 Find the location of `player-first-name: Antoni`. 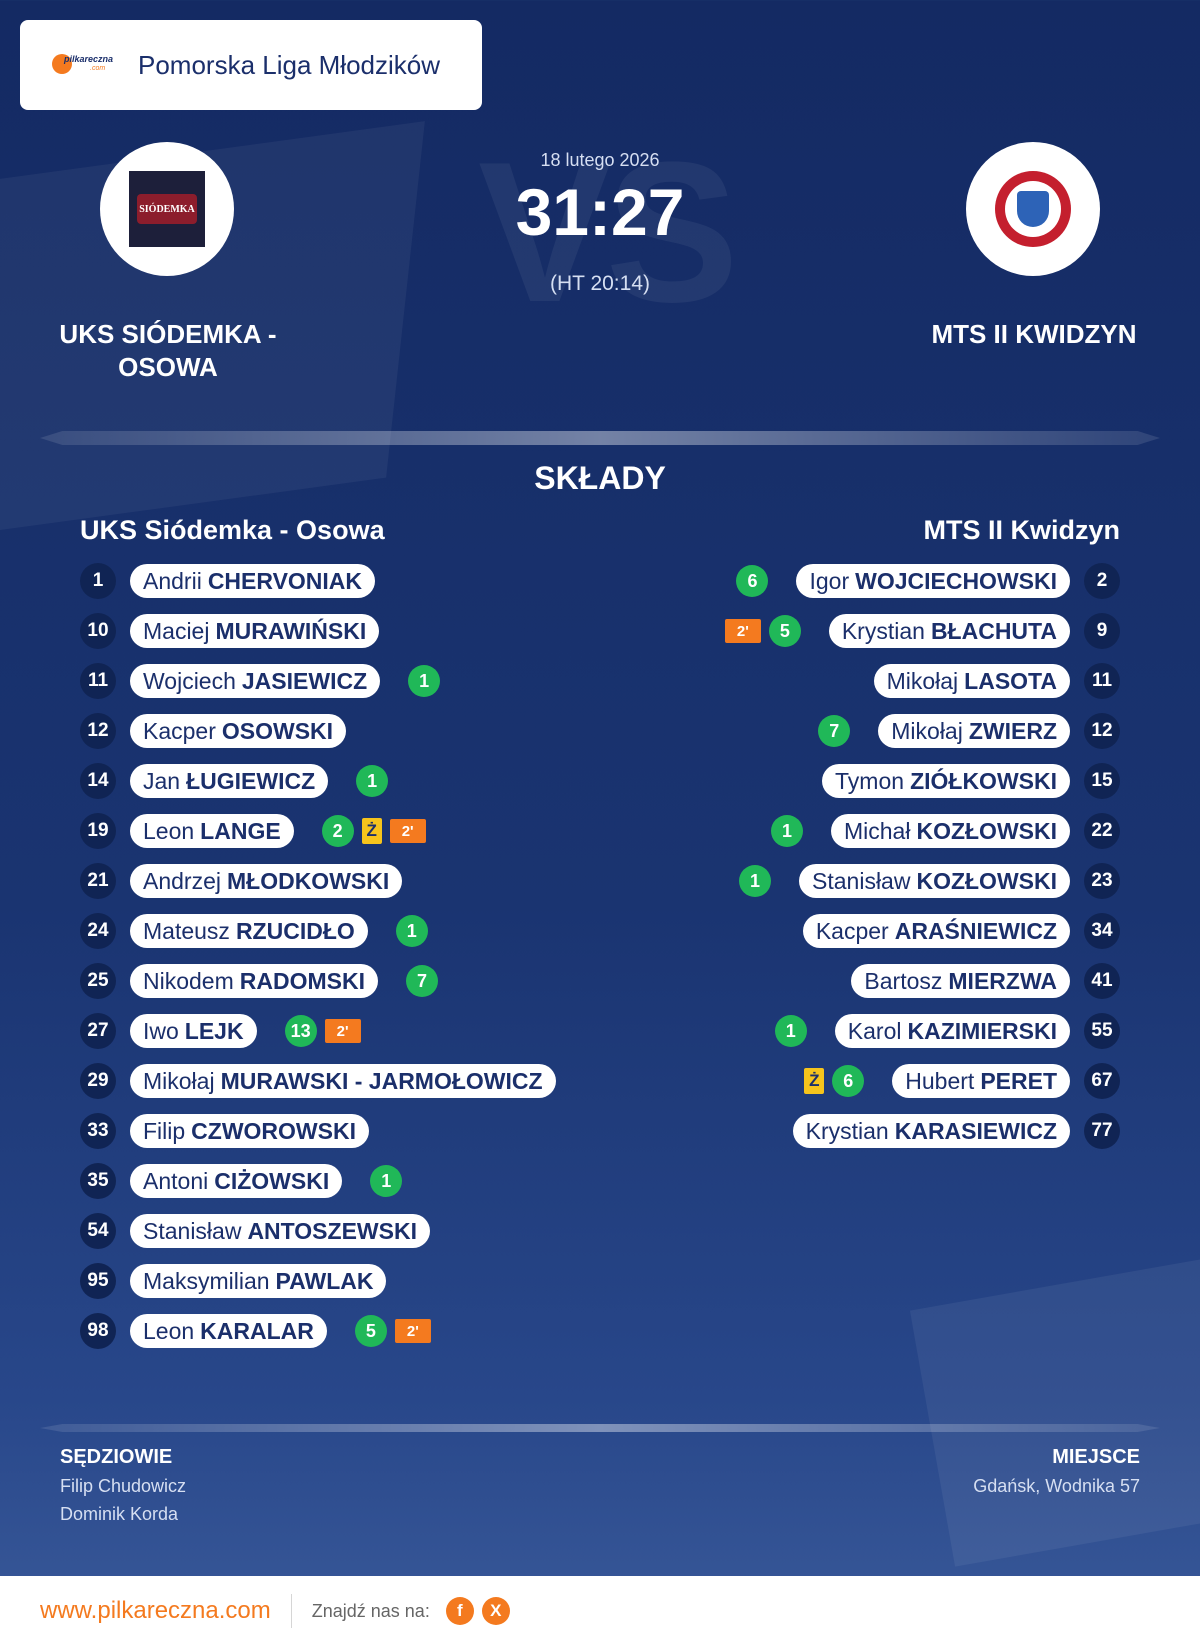

player-first-name: Antoni is located at coordinates (176, 1180).